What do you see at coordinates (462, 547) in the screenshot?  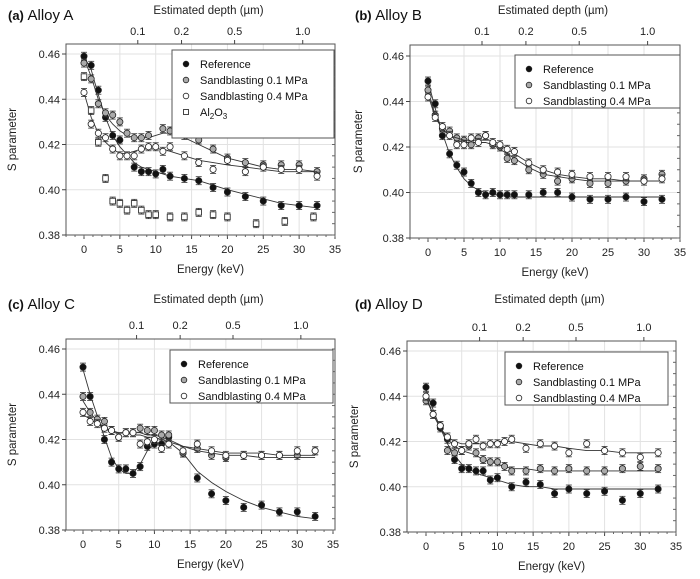 I see `x-tick-label: 5` at bounding box center [462, 547].